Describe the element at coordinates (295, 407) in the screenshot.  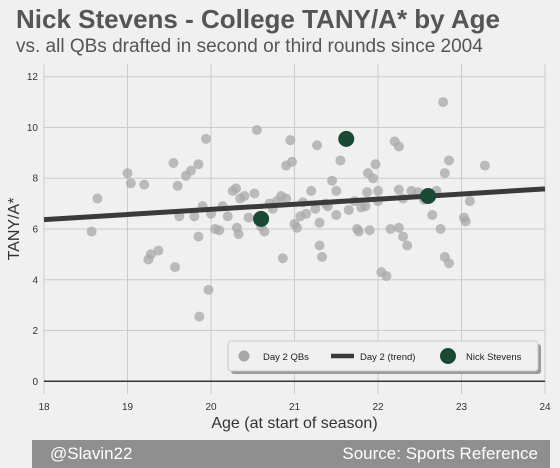
I see `x-tick-label: 21` at that location.